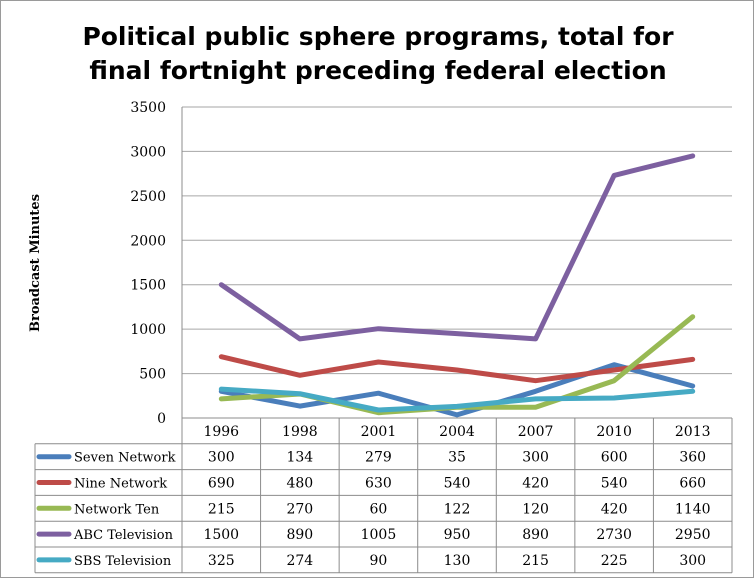  I want to click on table-cell-value: 90, so click(379, 561).